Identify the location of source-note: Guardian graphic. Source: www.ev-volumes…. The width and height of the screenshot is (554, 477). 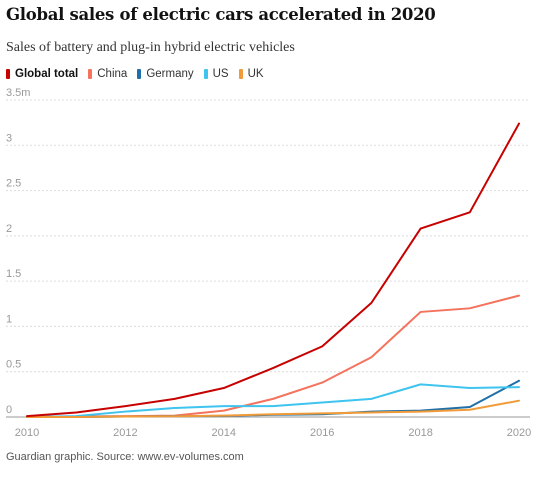
(125, 457).